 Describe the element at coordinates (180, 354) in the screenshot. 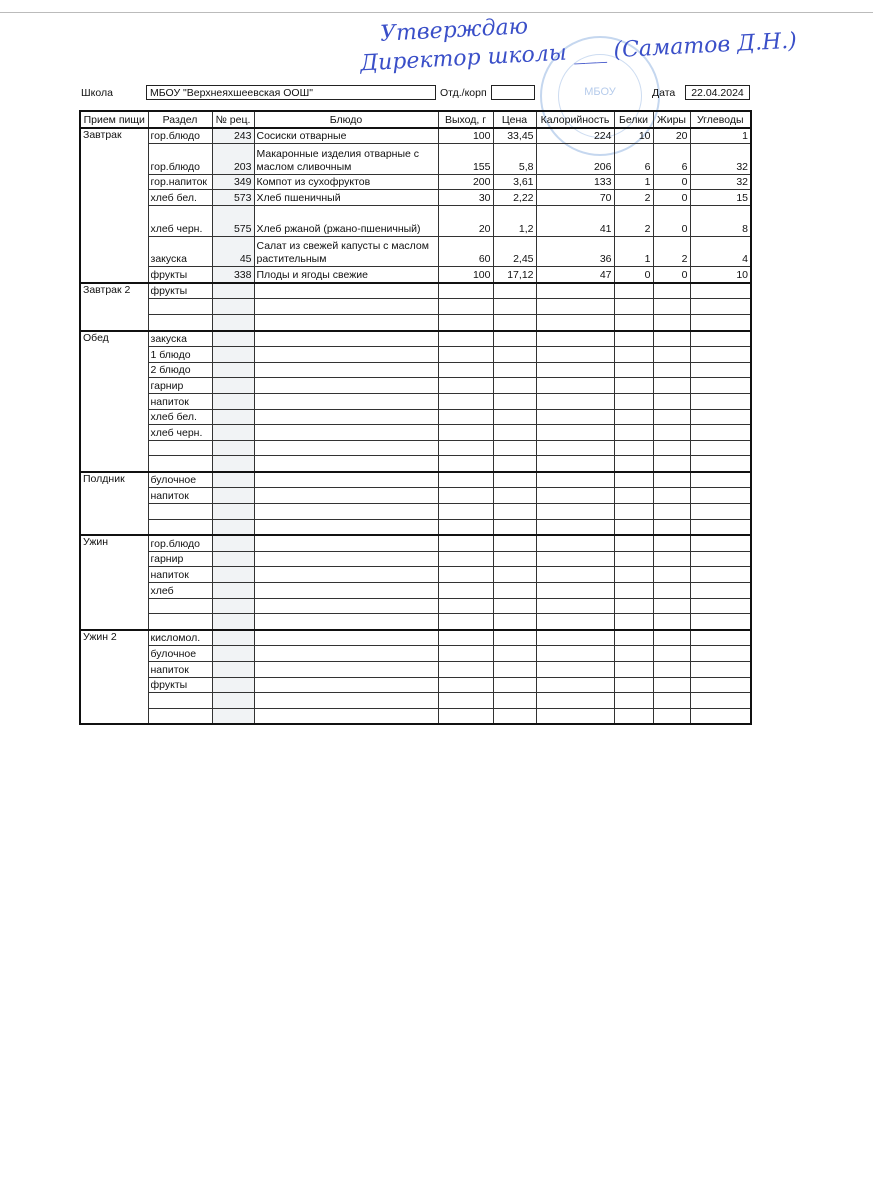

I see `section-cell: 1 блюдо` at that location.